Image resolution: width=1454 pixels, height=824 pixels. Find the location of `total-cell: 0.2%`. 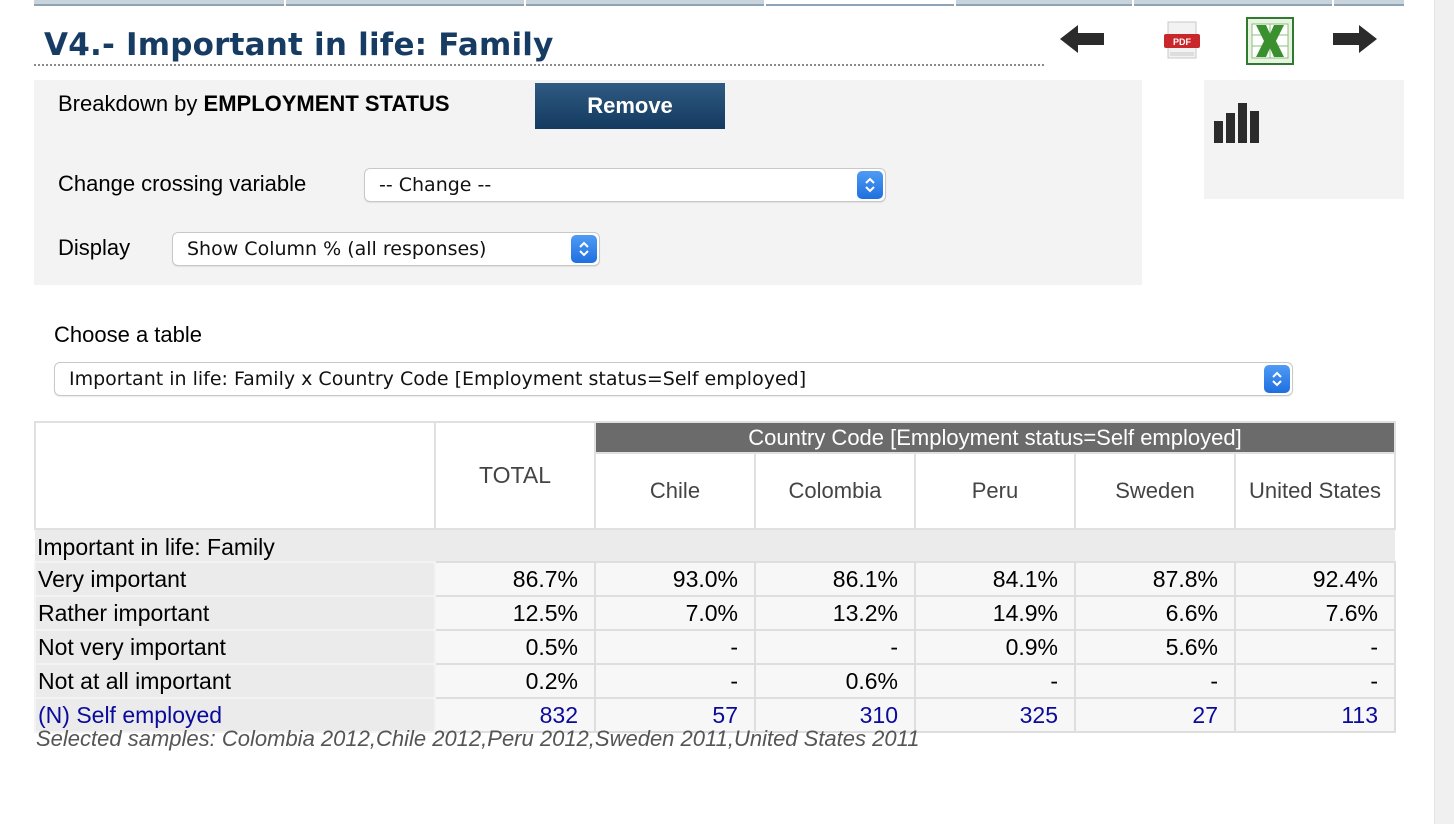

total-cell: 0.2% is located at coordinates (515, 681).